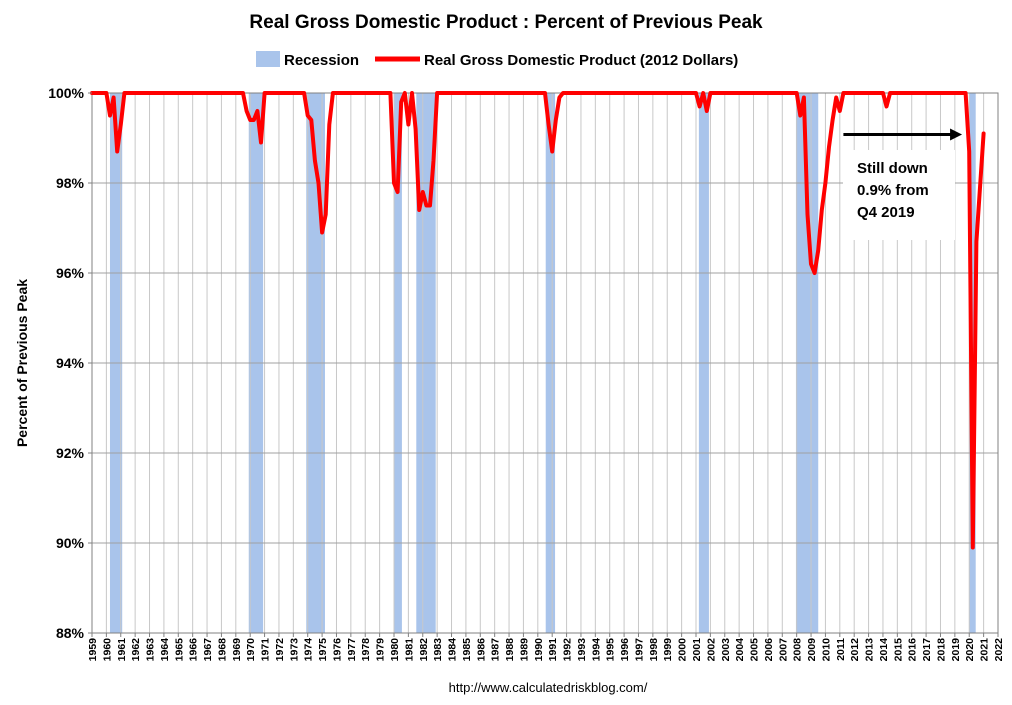  Describe the element at coordinates (639, 650) in the screenshot. I see `x-tick-label: 1997` at that location.